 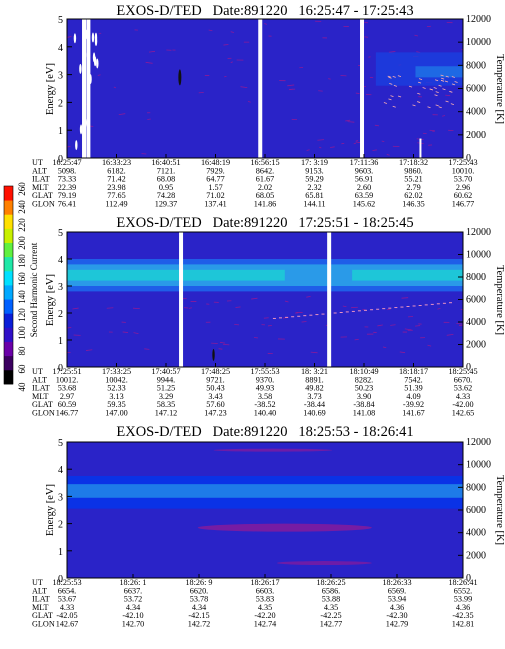 I want to click on table-cell: 59.29, so click(x=314, y=179).